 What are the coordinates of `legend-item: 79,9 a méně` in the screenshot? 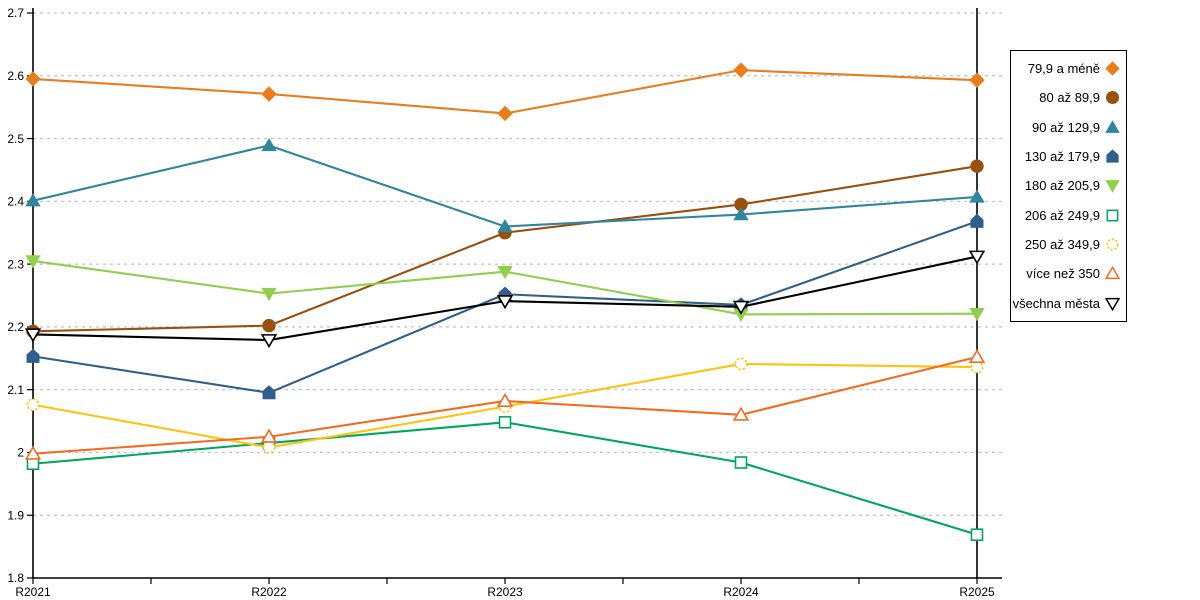 It's located at (1067, 68).